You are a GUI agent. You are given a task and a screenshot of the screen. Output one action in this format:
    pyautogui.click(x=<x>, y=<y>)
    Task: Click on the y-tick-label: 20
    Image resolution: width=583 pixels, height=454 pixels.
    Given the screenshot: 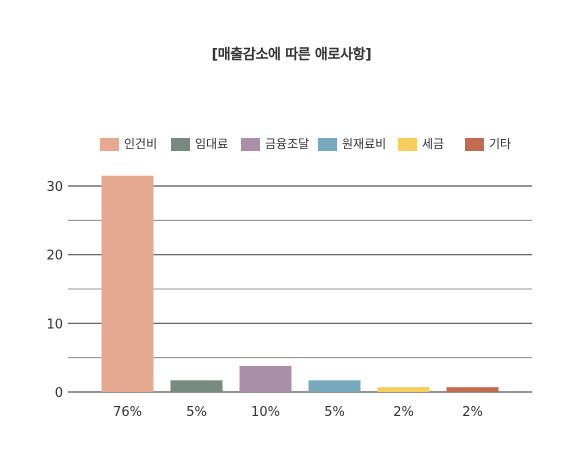 What is the action you would take?
    pyautogui.click(x=54, y=256)
    